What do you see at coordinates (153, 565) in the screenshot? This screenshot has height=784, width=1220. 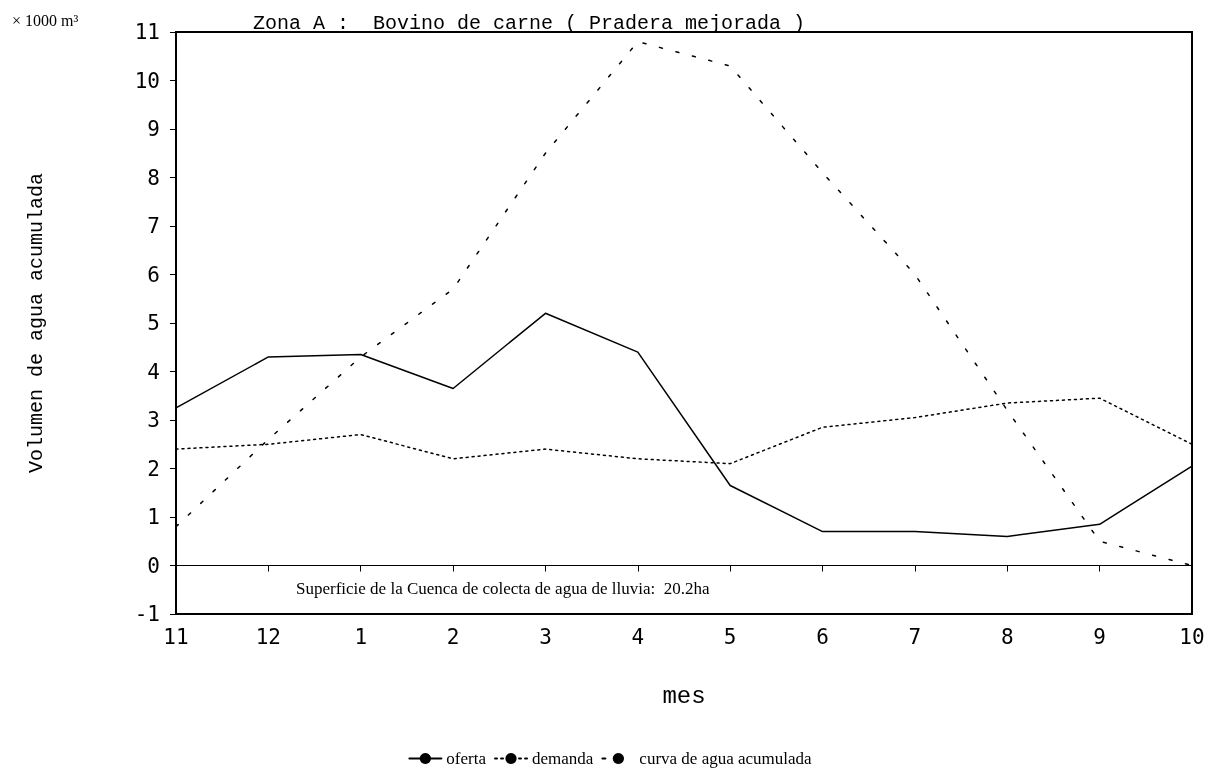 I see `y-tick-label: 0` at bounding box center [153, 565].